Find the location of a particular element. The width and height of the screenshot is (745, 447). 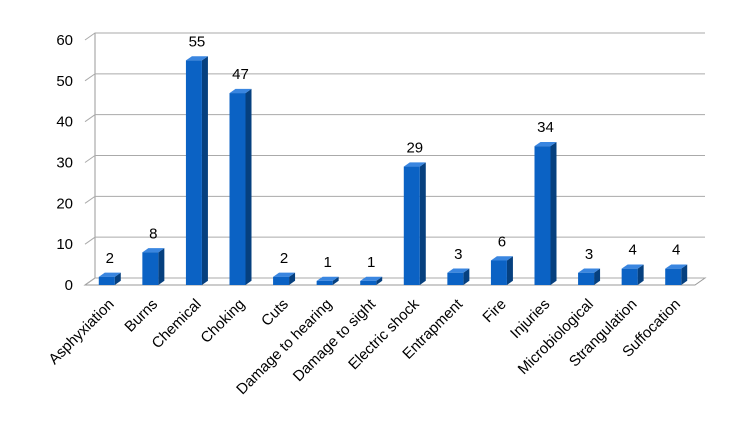

data-label: 47 is located at coordinates (240, 74).